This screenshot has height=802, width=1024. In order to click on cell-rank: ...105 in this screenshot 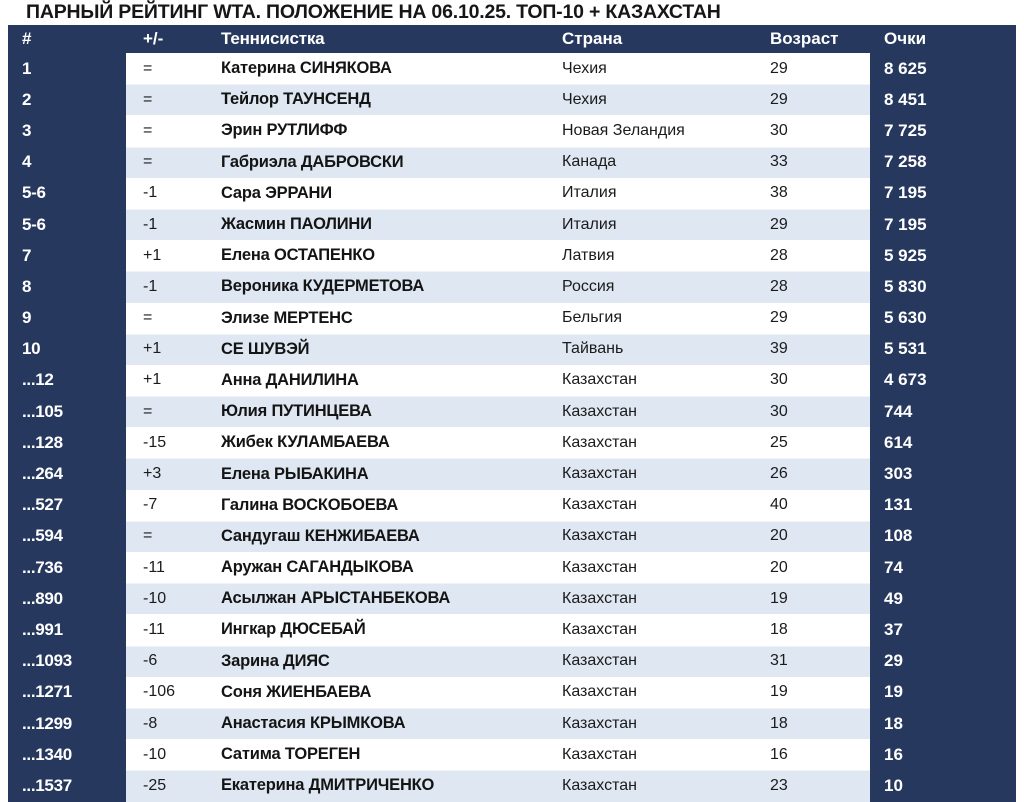, I will do `click(67, 412)`.